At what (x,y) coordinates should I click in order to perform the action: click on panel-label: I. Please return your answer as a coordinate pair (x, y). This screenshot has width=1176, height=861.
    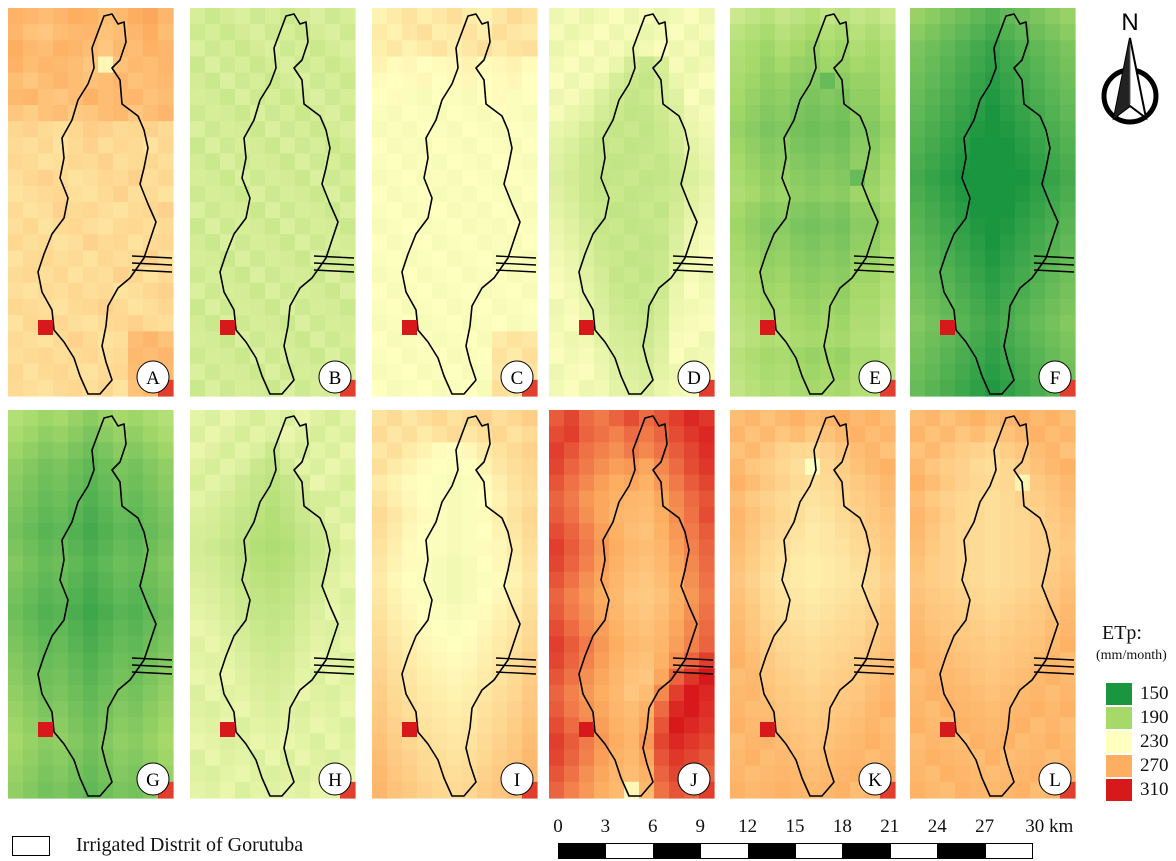
    Looking at the image, I should click on (517, 780).